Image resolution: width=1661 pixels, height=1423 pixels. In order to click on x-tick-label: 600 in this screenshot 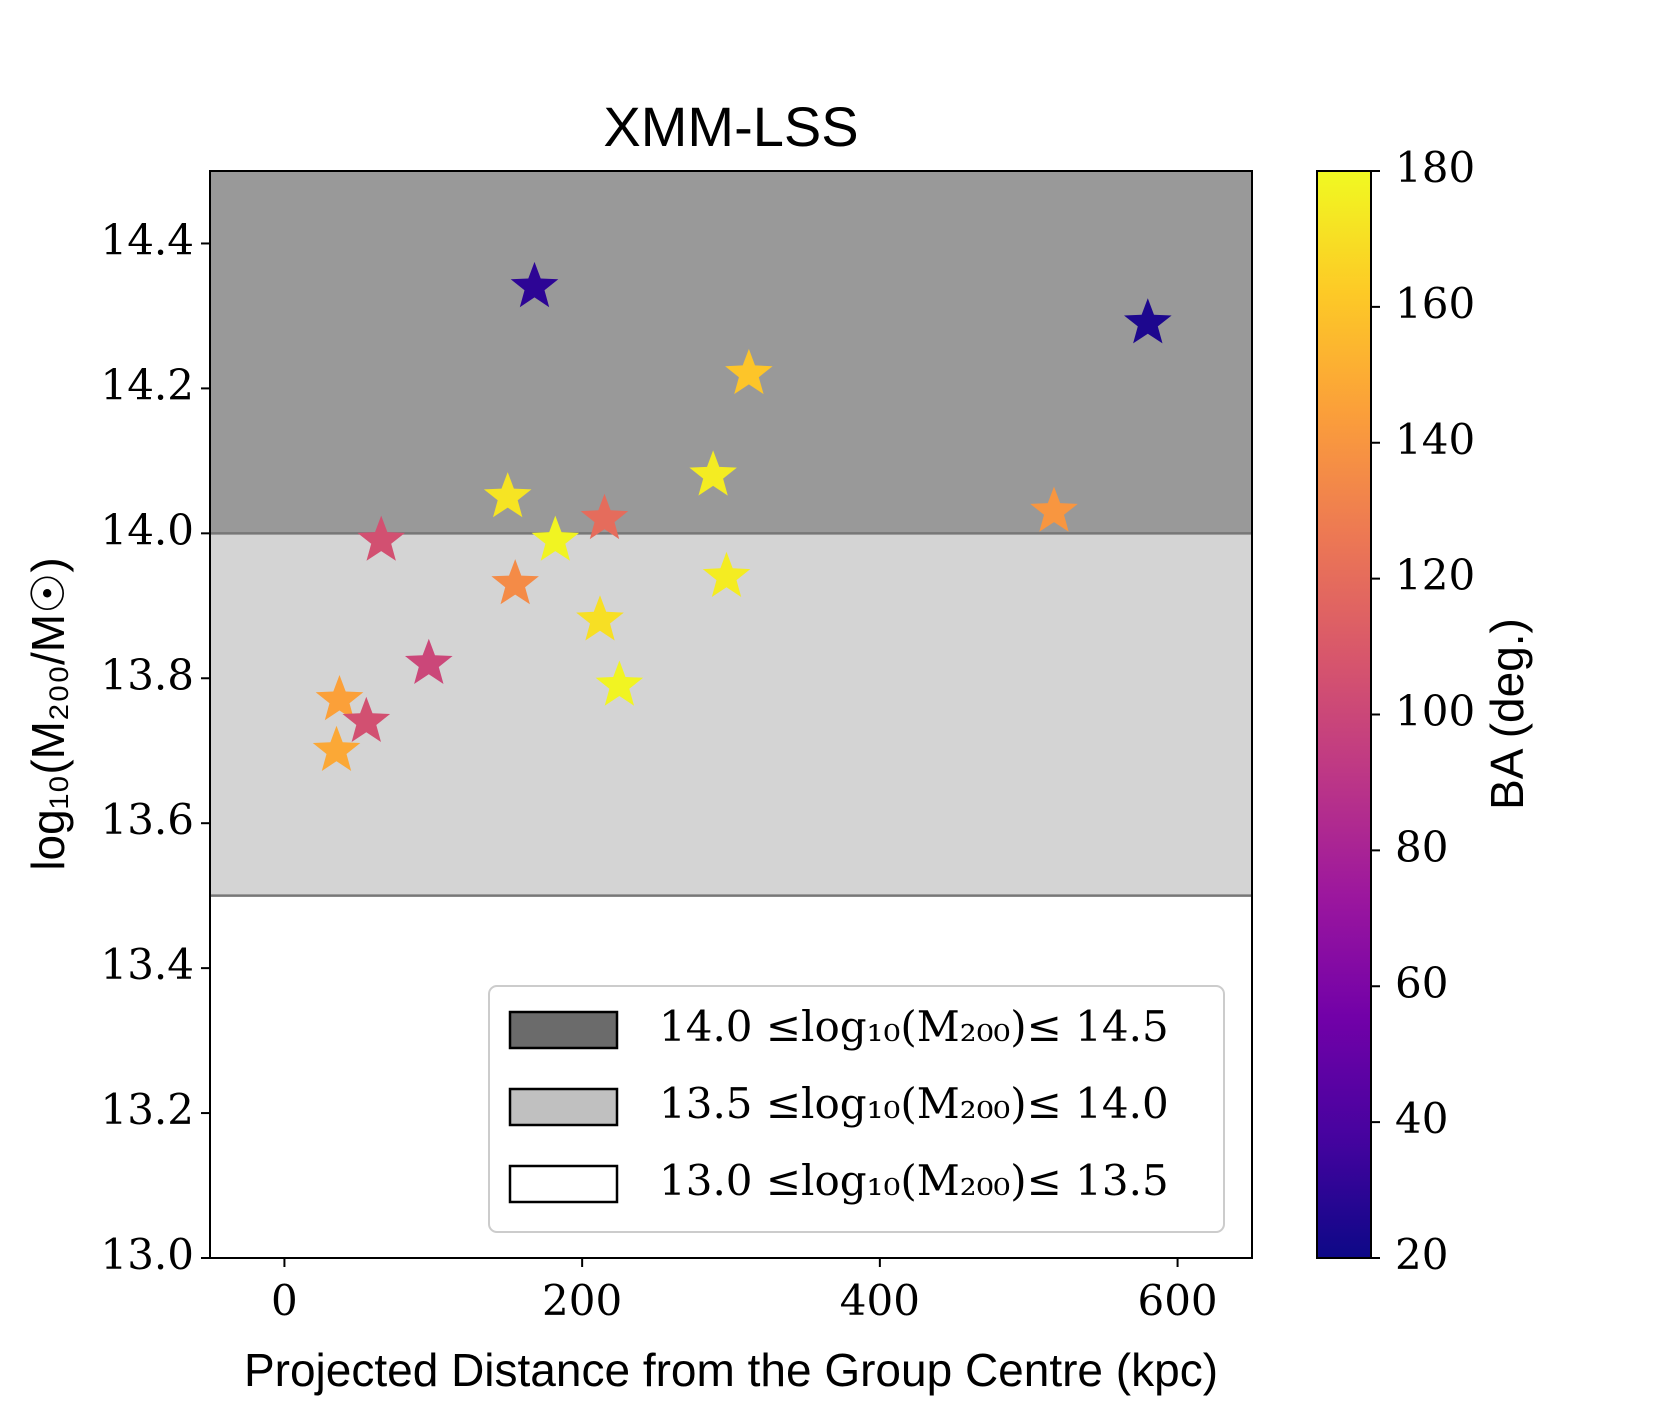, I will do `click(1177, 1300)`.